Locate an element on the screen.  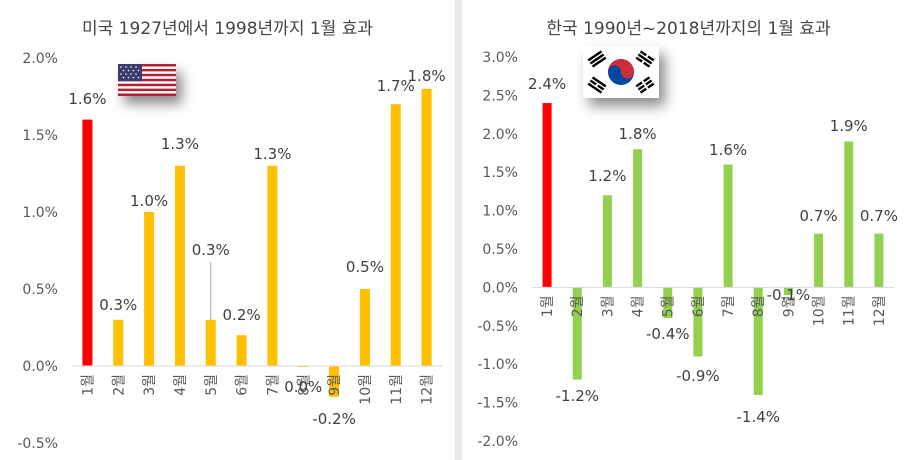
korea-flag-icon is located at coordinates (621, 72).